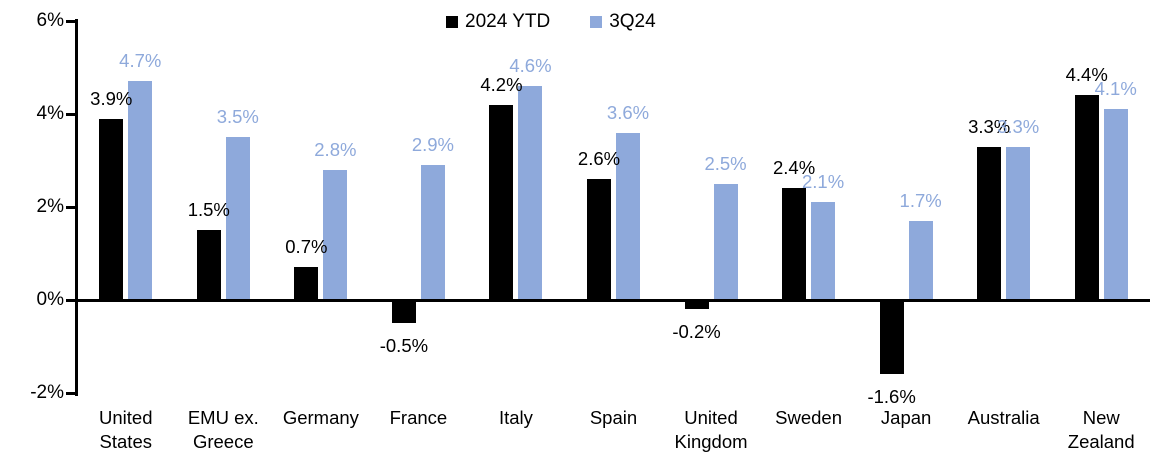 Image resolution: width=1152 pixels, height=465 pixels. Describe the element at coordinates (140, 61) in the screenshot. I see `bar-value-label: 4.7%` at that location.